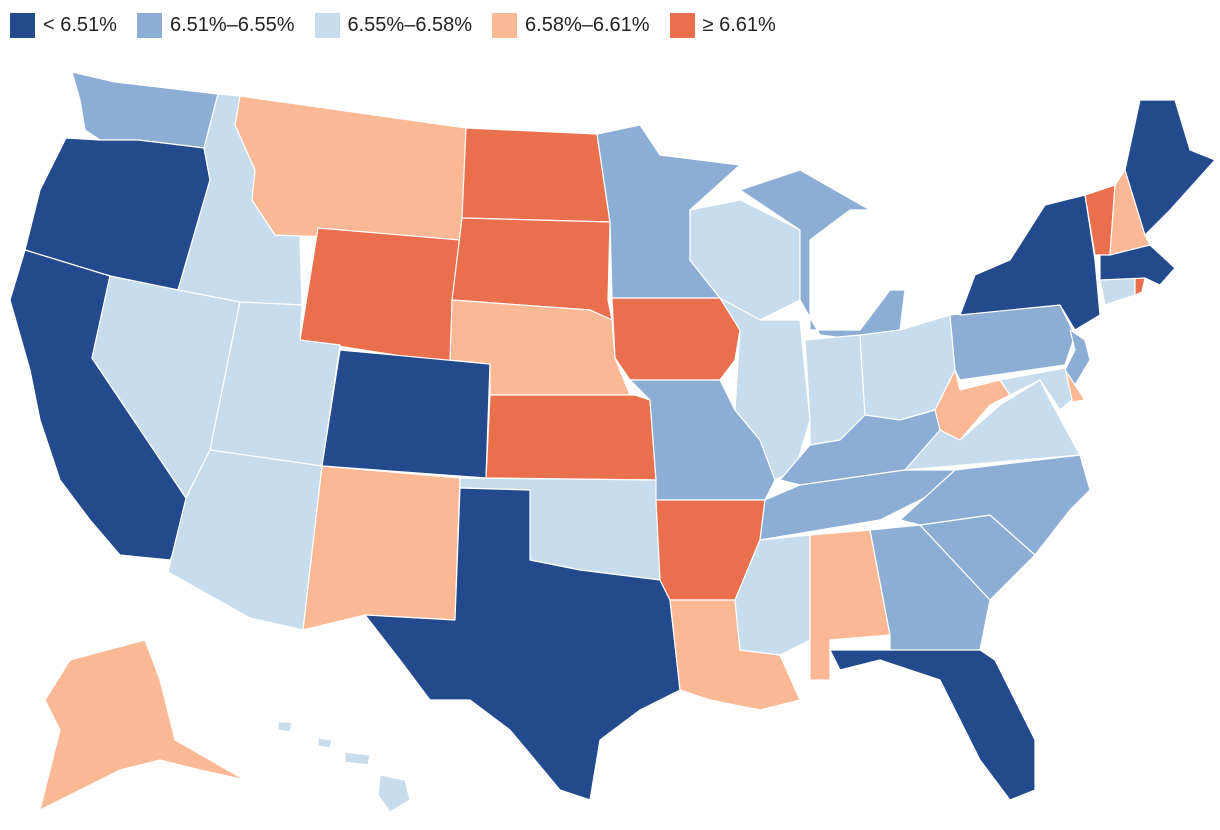  Describe the element at coordinates (381, 548) in the screenshot. I see `state-new-mexico` at that location.